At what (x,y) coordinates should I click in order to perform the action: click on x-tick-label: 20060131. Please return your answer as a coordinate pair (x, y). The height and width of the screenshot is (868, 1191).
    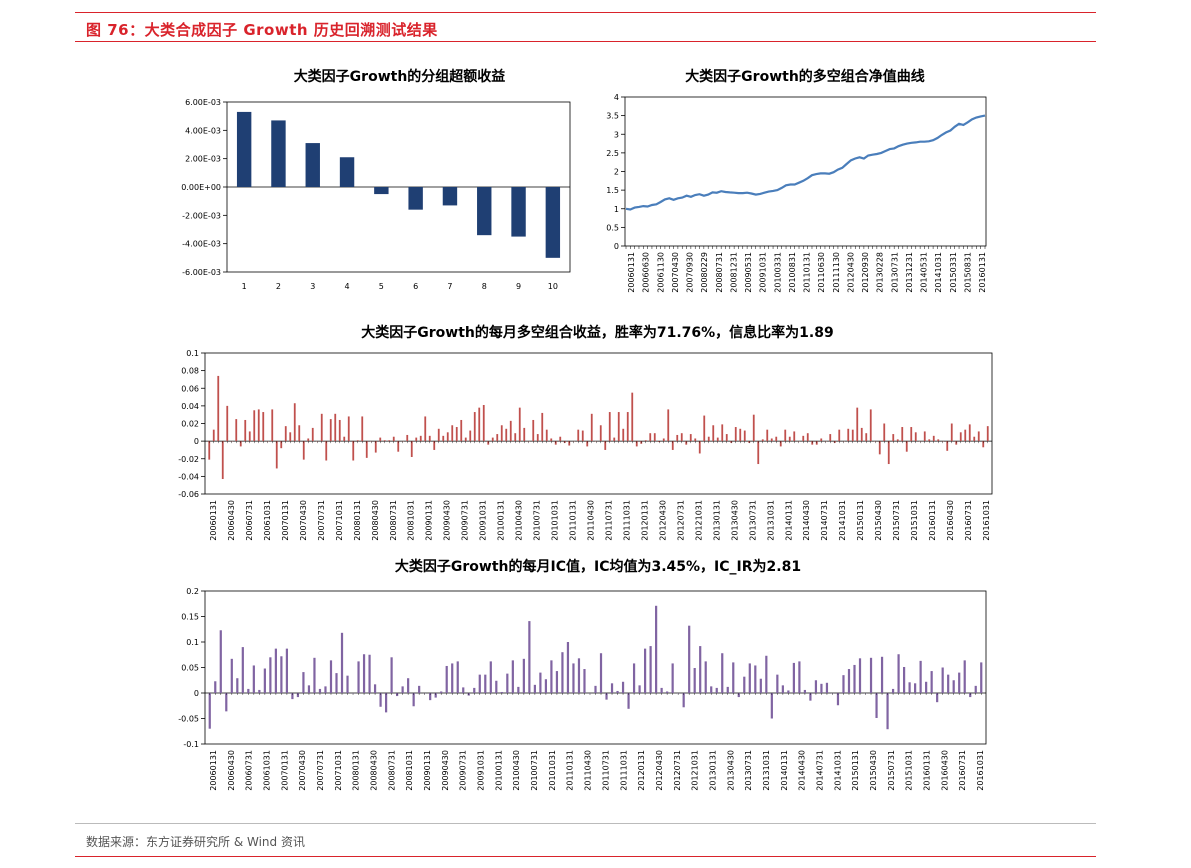
    Looking at the image, I should click on (631, 272).